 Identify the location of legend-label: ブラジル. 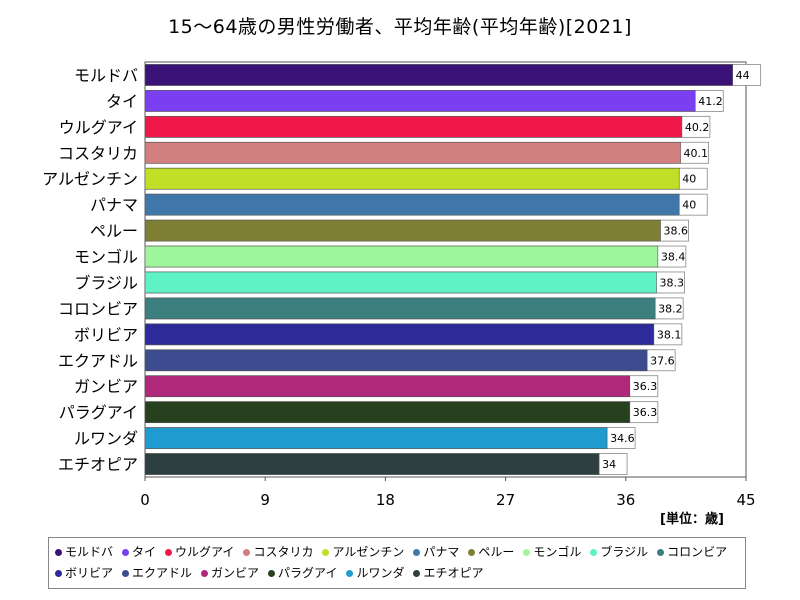
(624, 552).